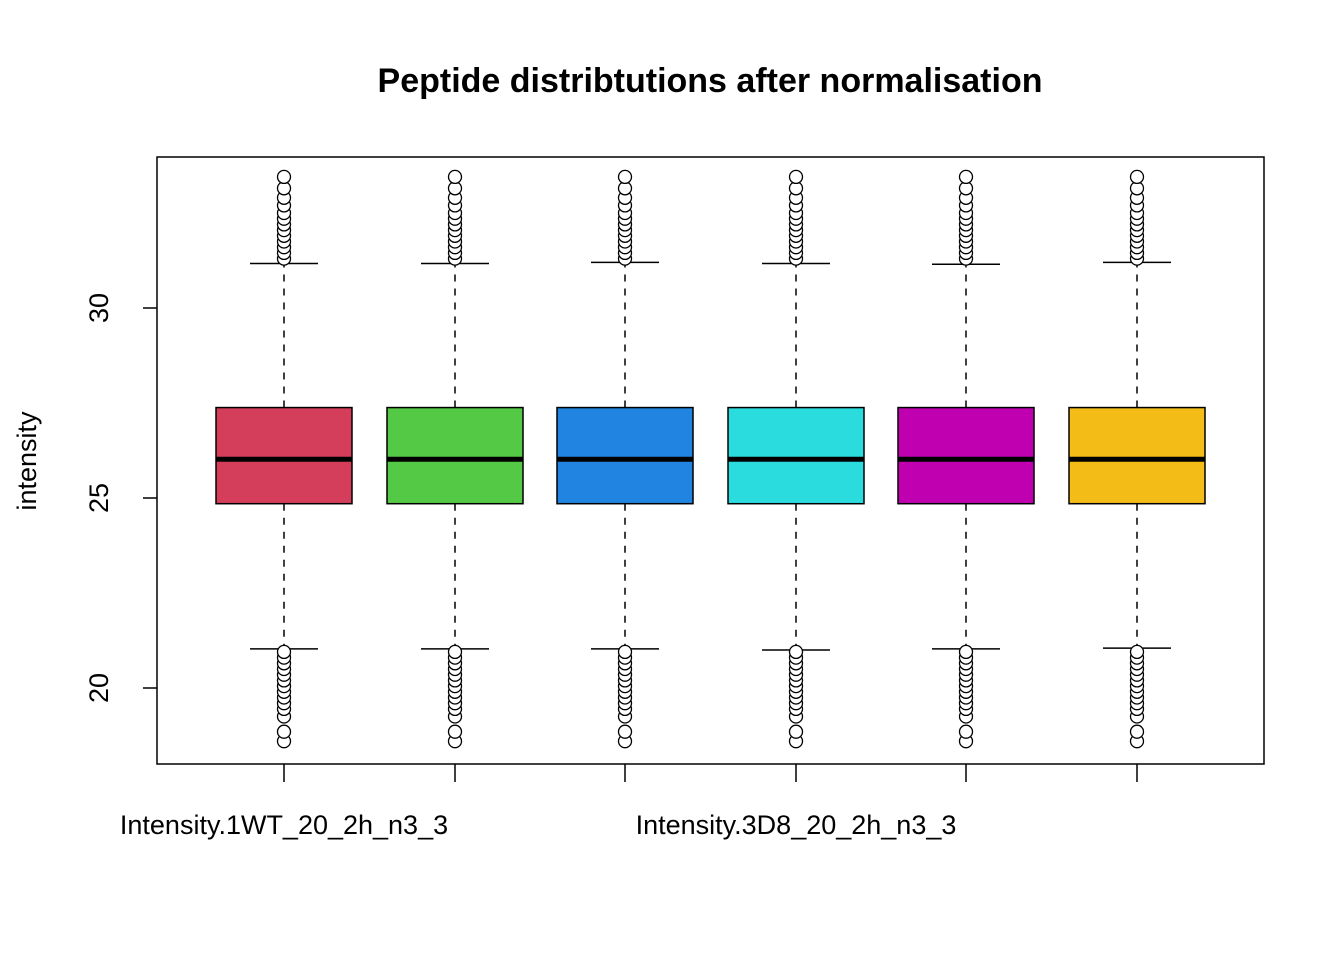  I want to click on y-tick-label: 25, so click(99, 498).